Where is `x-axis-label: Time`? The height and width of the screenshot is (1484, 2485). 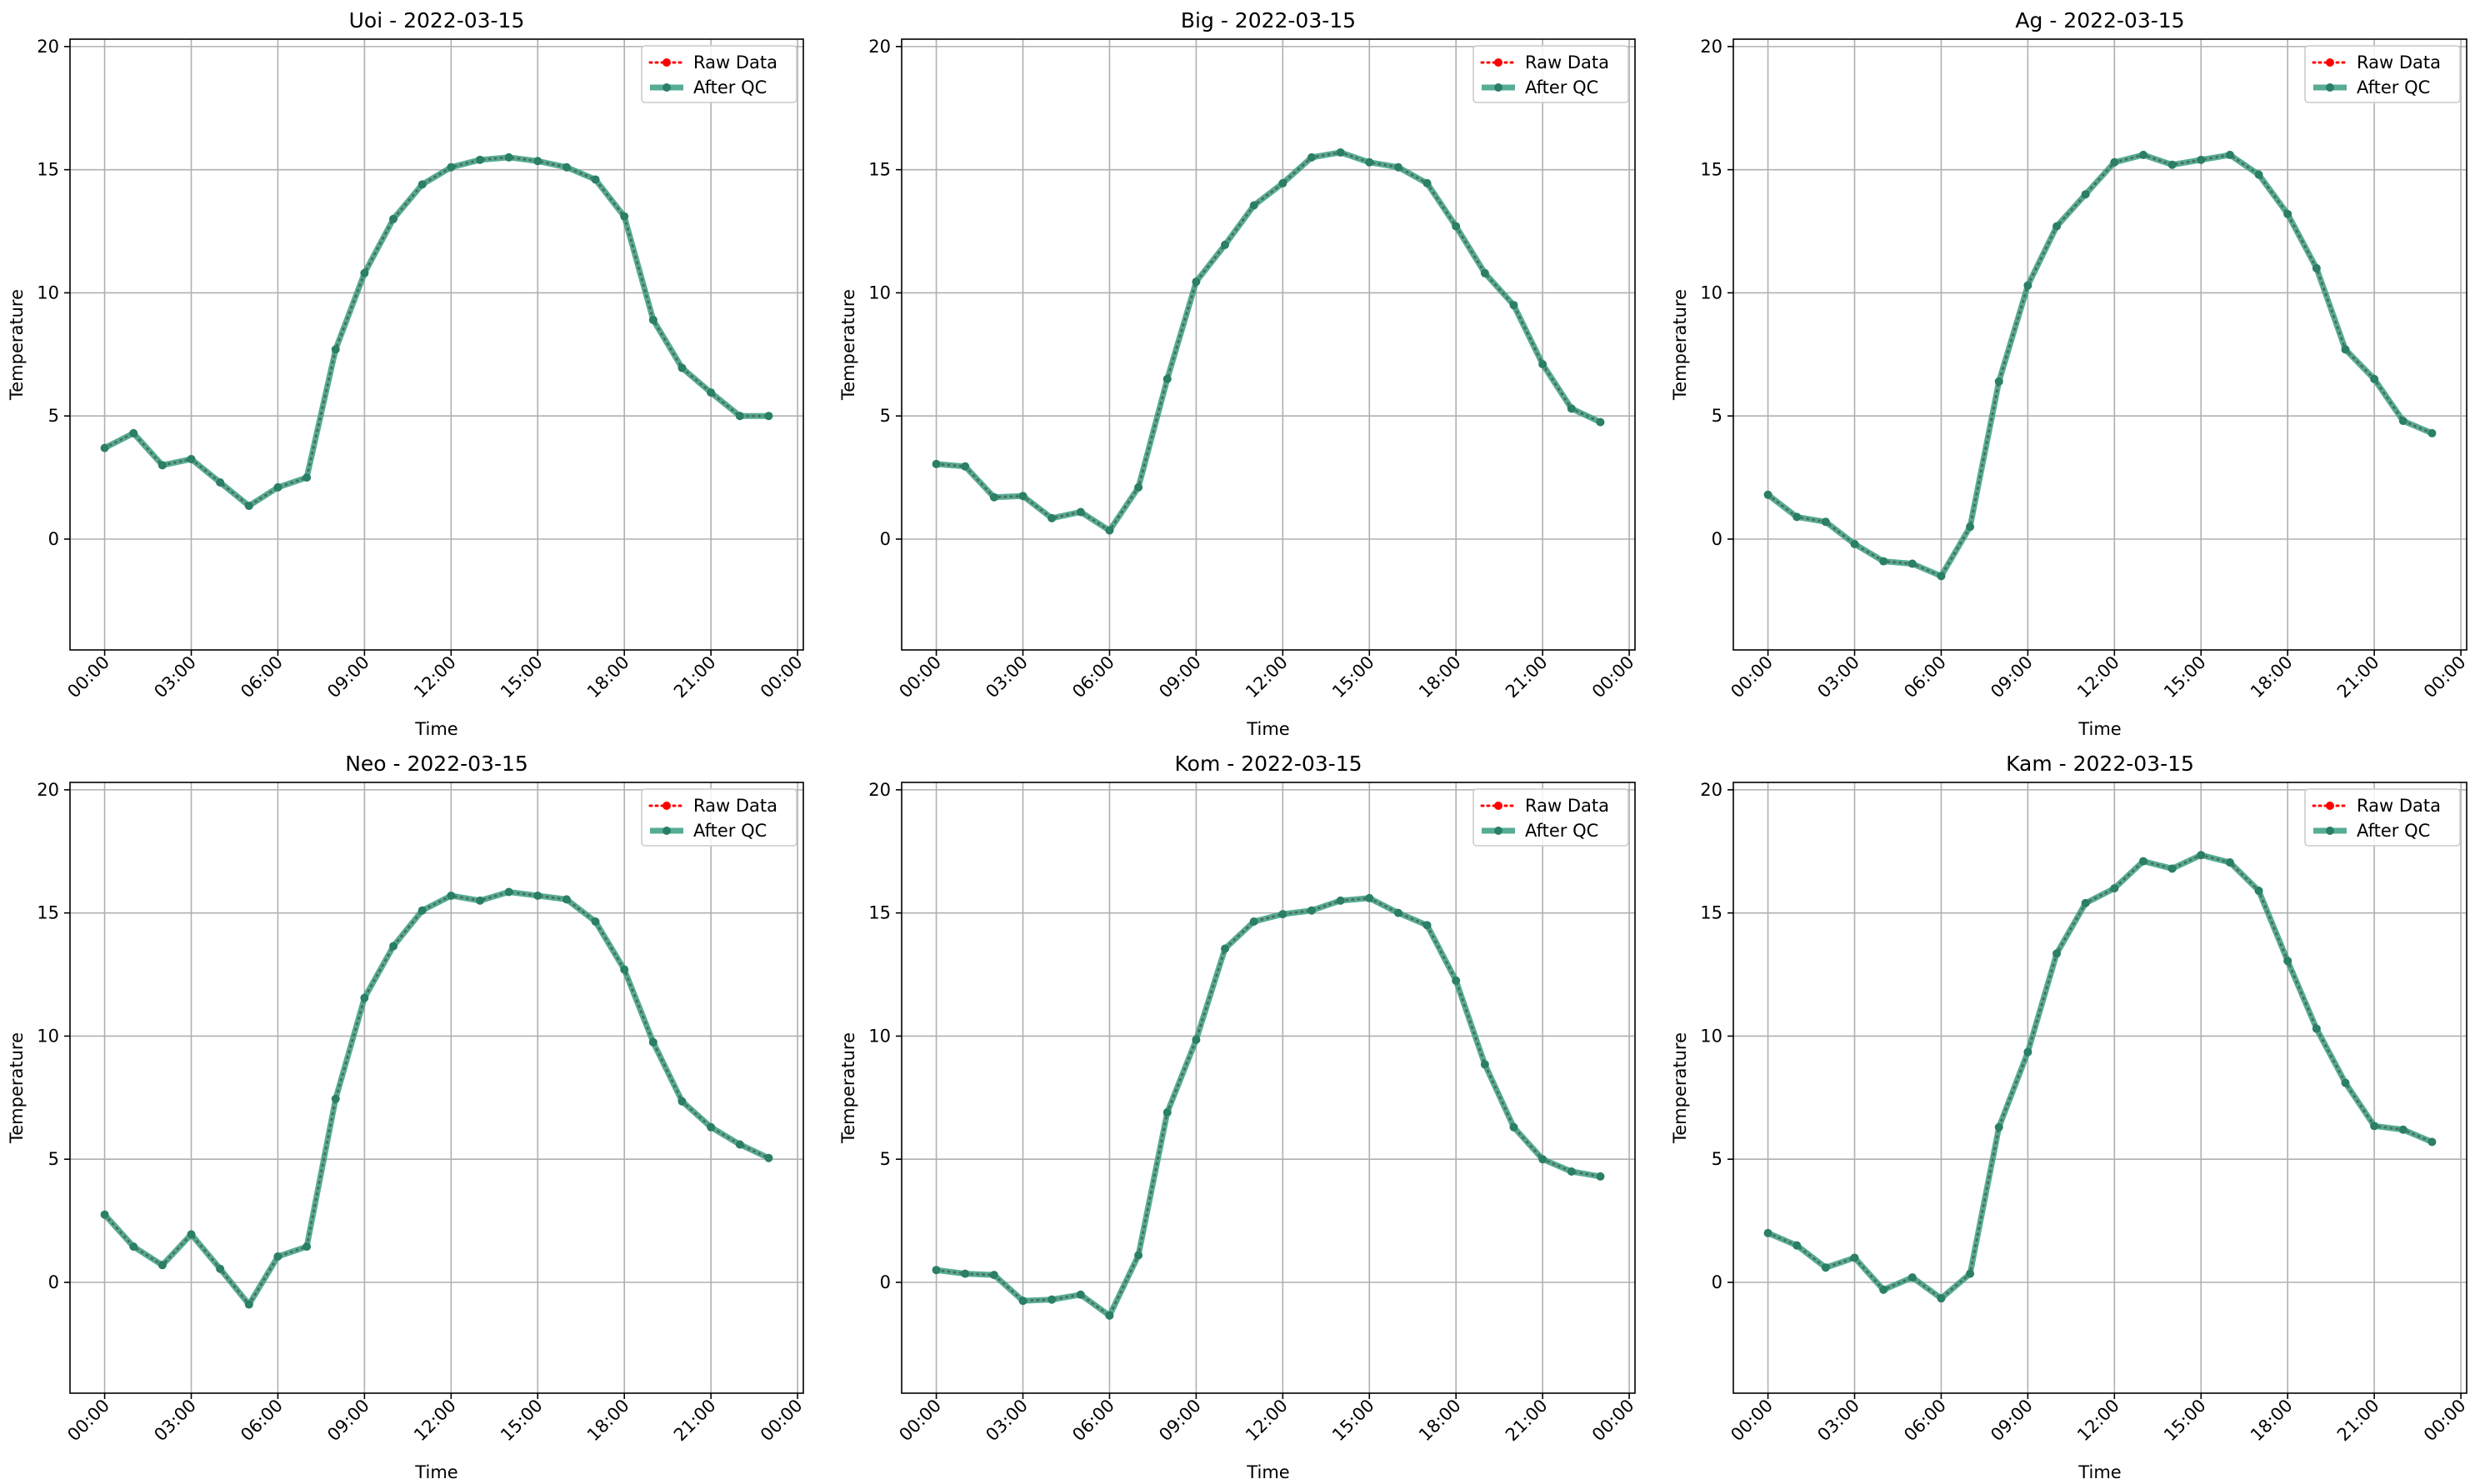 x-axis-label: Time is located at coordinates (2099, 729).